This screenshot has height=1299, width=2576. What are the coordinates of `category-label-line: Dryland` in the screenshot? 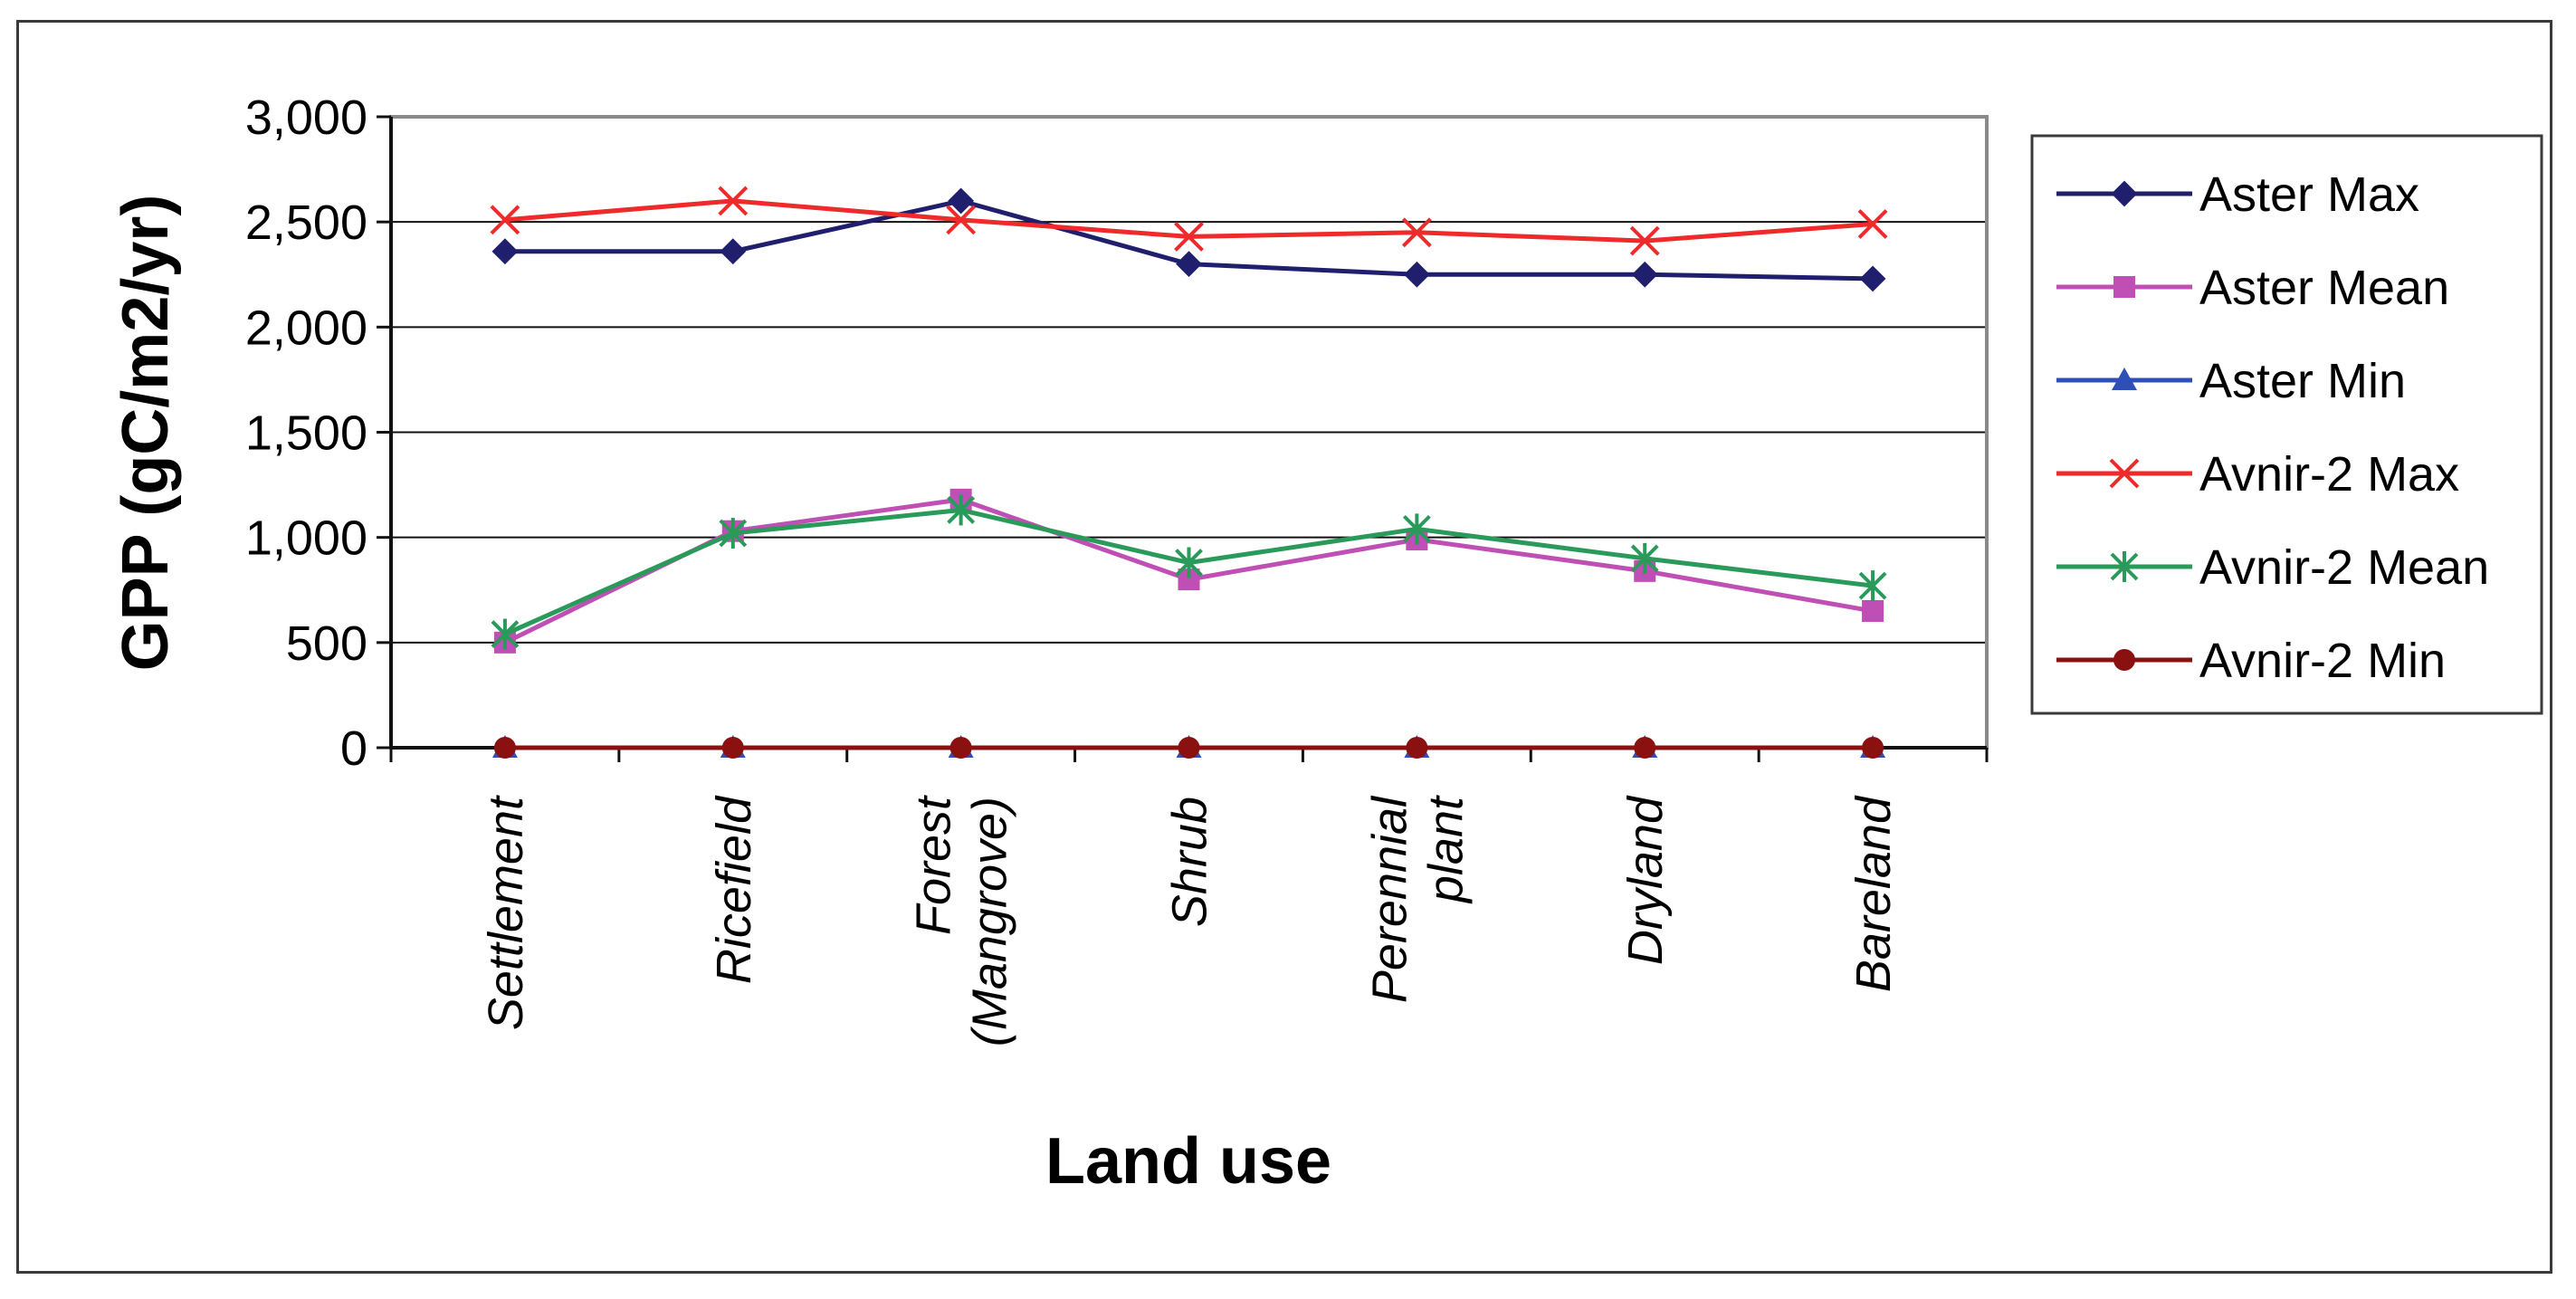 It's located at (1646, 880).